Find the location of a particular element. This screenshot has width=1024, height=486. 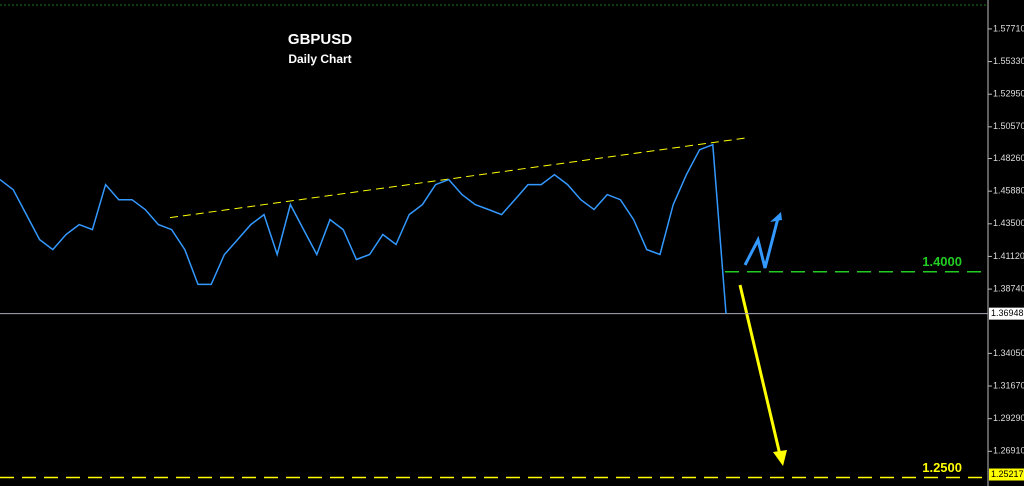

price-tag-label: 1.25217 is located at coordinates (1007, 474).